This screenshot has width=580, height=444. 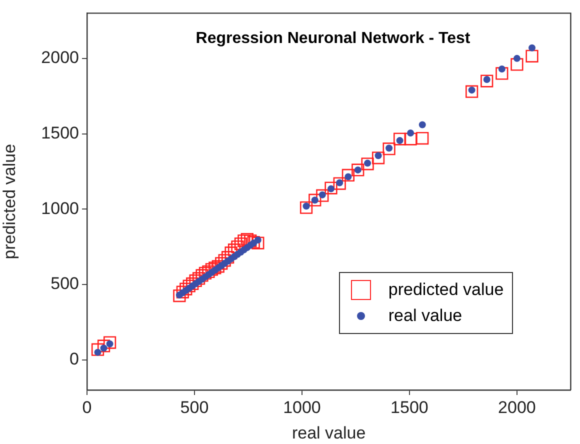 I want to click on y-tick-label: 1500, so click(x=60, y=132).